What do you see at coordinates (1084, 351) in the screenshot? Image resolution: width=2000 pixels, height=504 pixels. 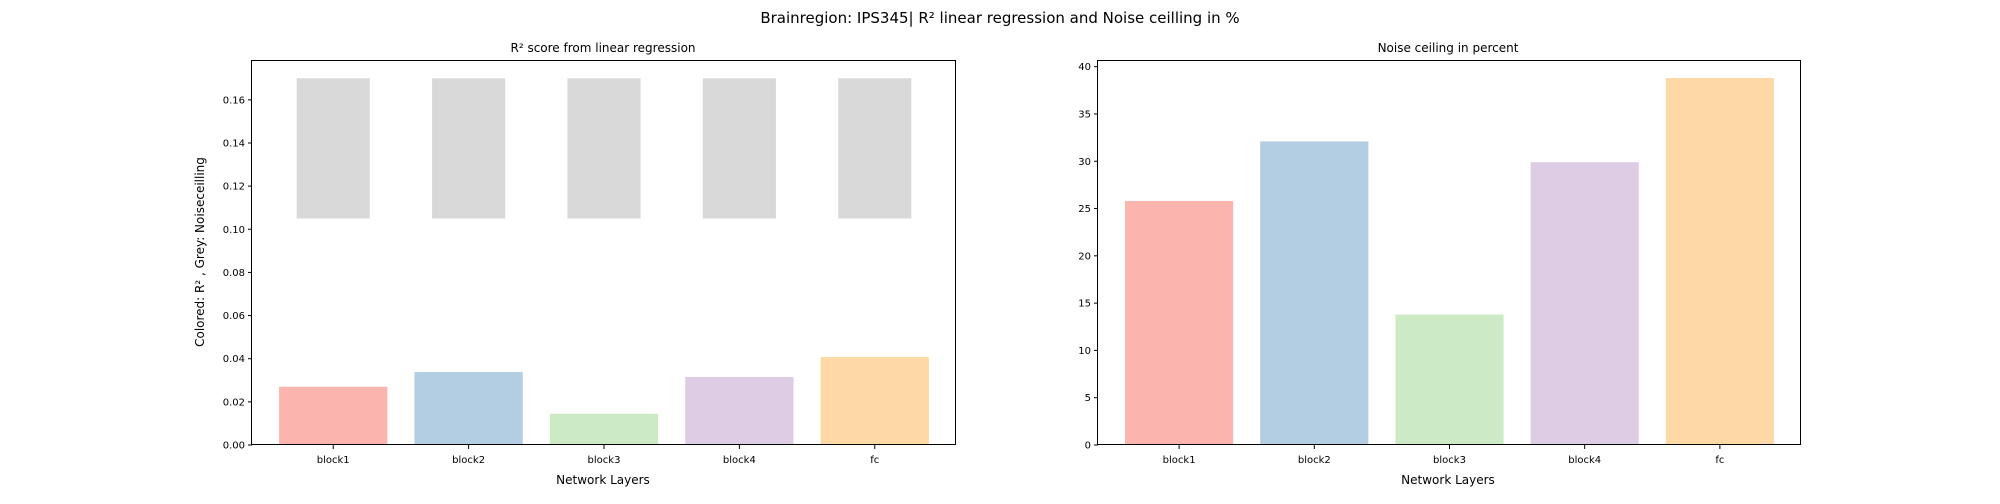 I see `noise-ceiling-y-tick-label: 10` at bounding box center [1084, 351].